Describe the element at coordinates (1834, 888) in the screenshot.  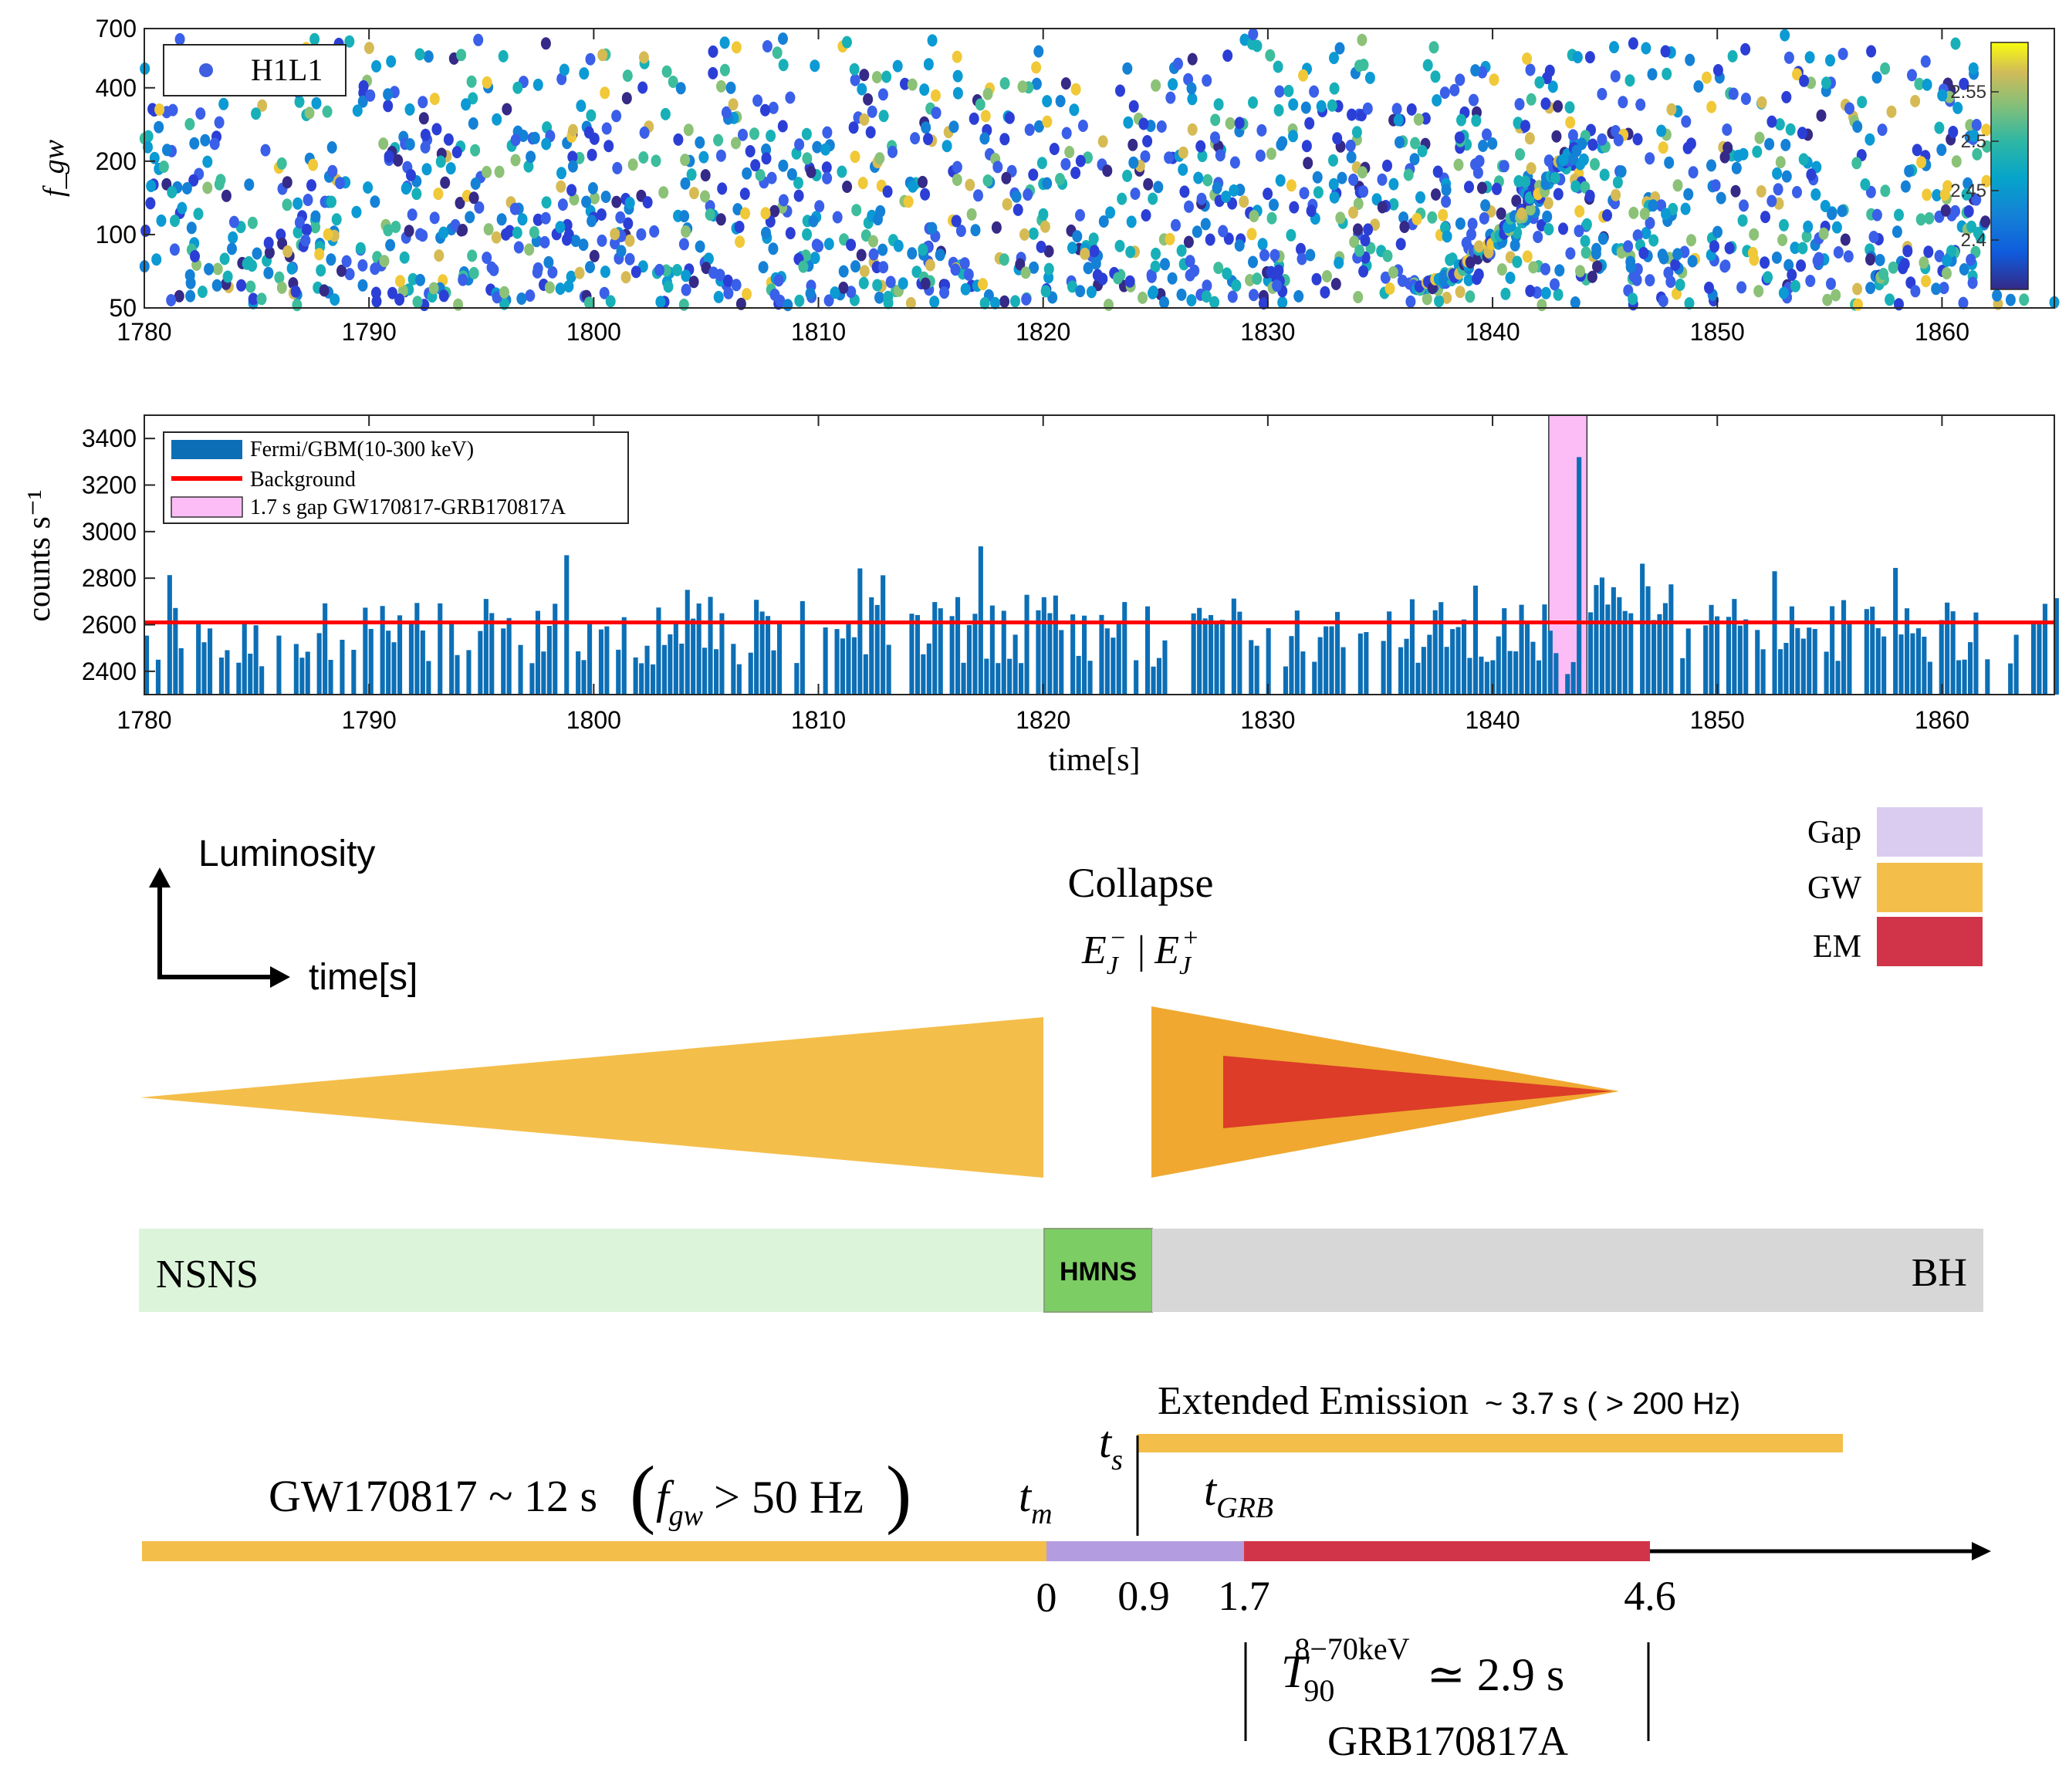
I see `legend-gw-label: GW` at that location.